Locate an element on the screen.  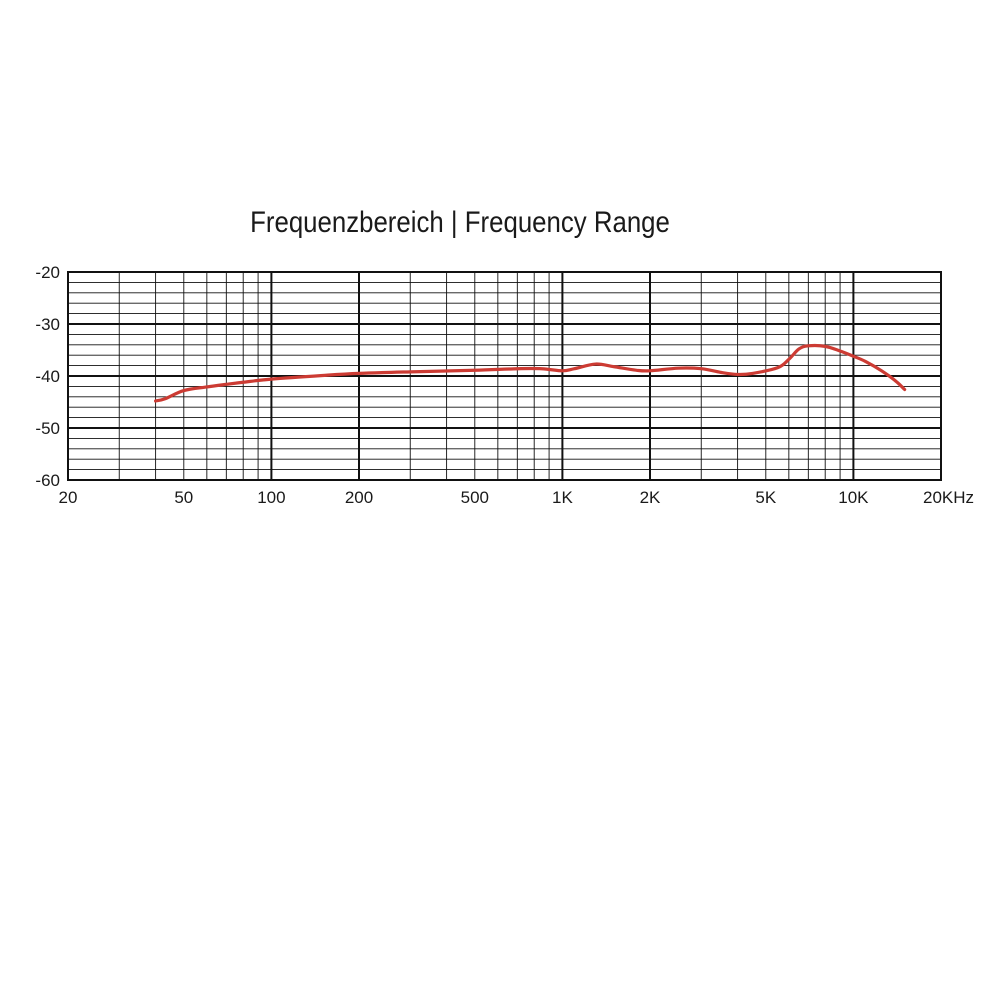
chart-title: Frequenzbereich | Frequency Range is located at coordinates (460, 222).